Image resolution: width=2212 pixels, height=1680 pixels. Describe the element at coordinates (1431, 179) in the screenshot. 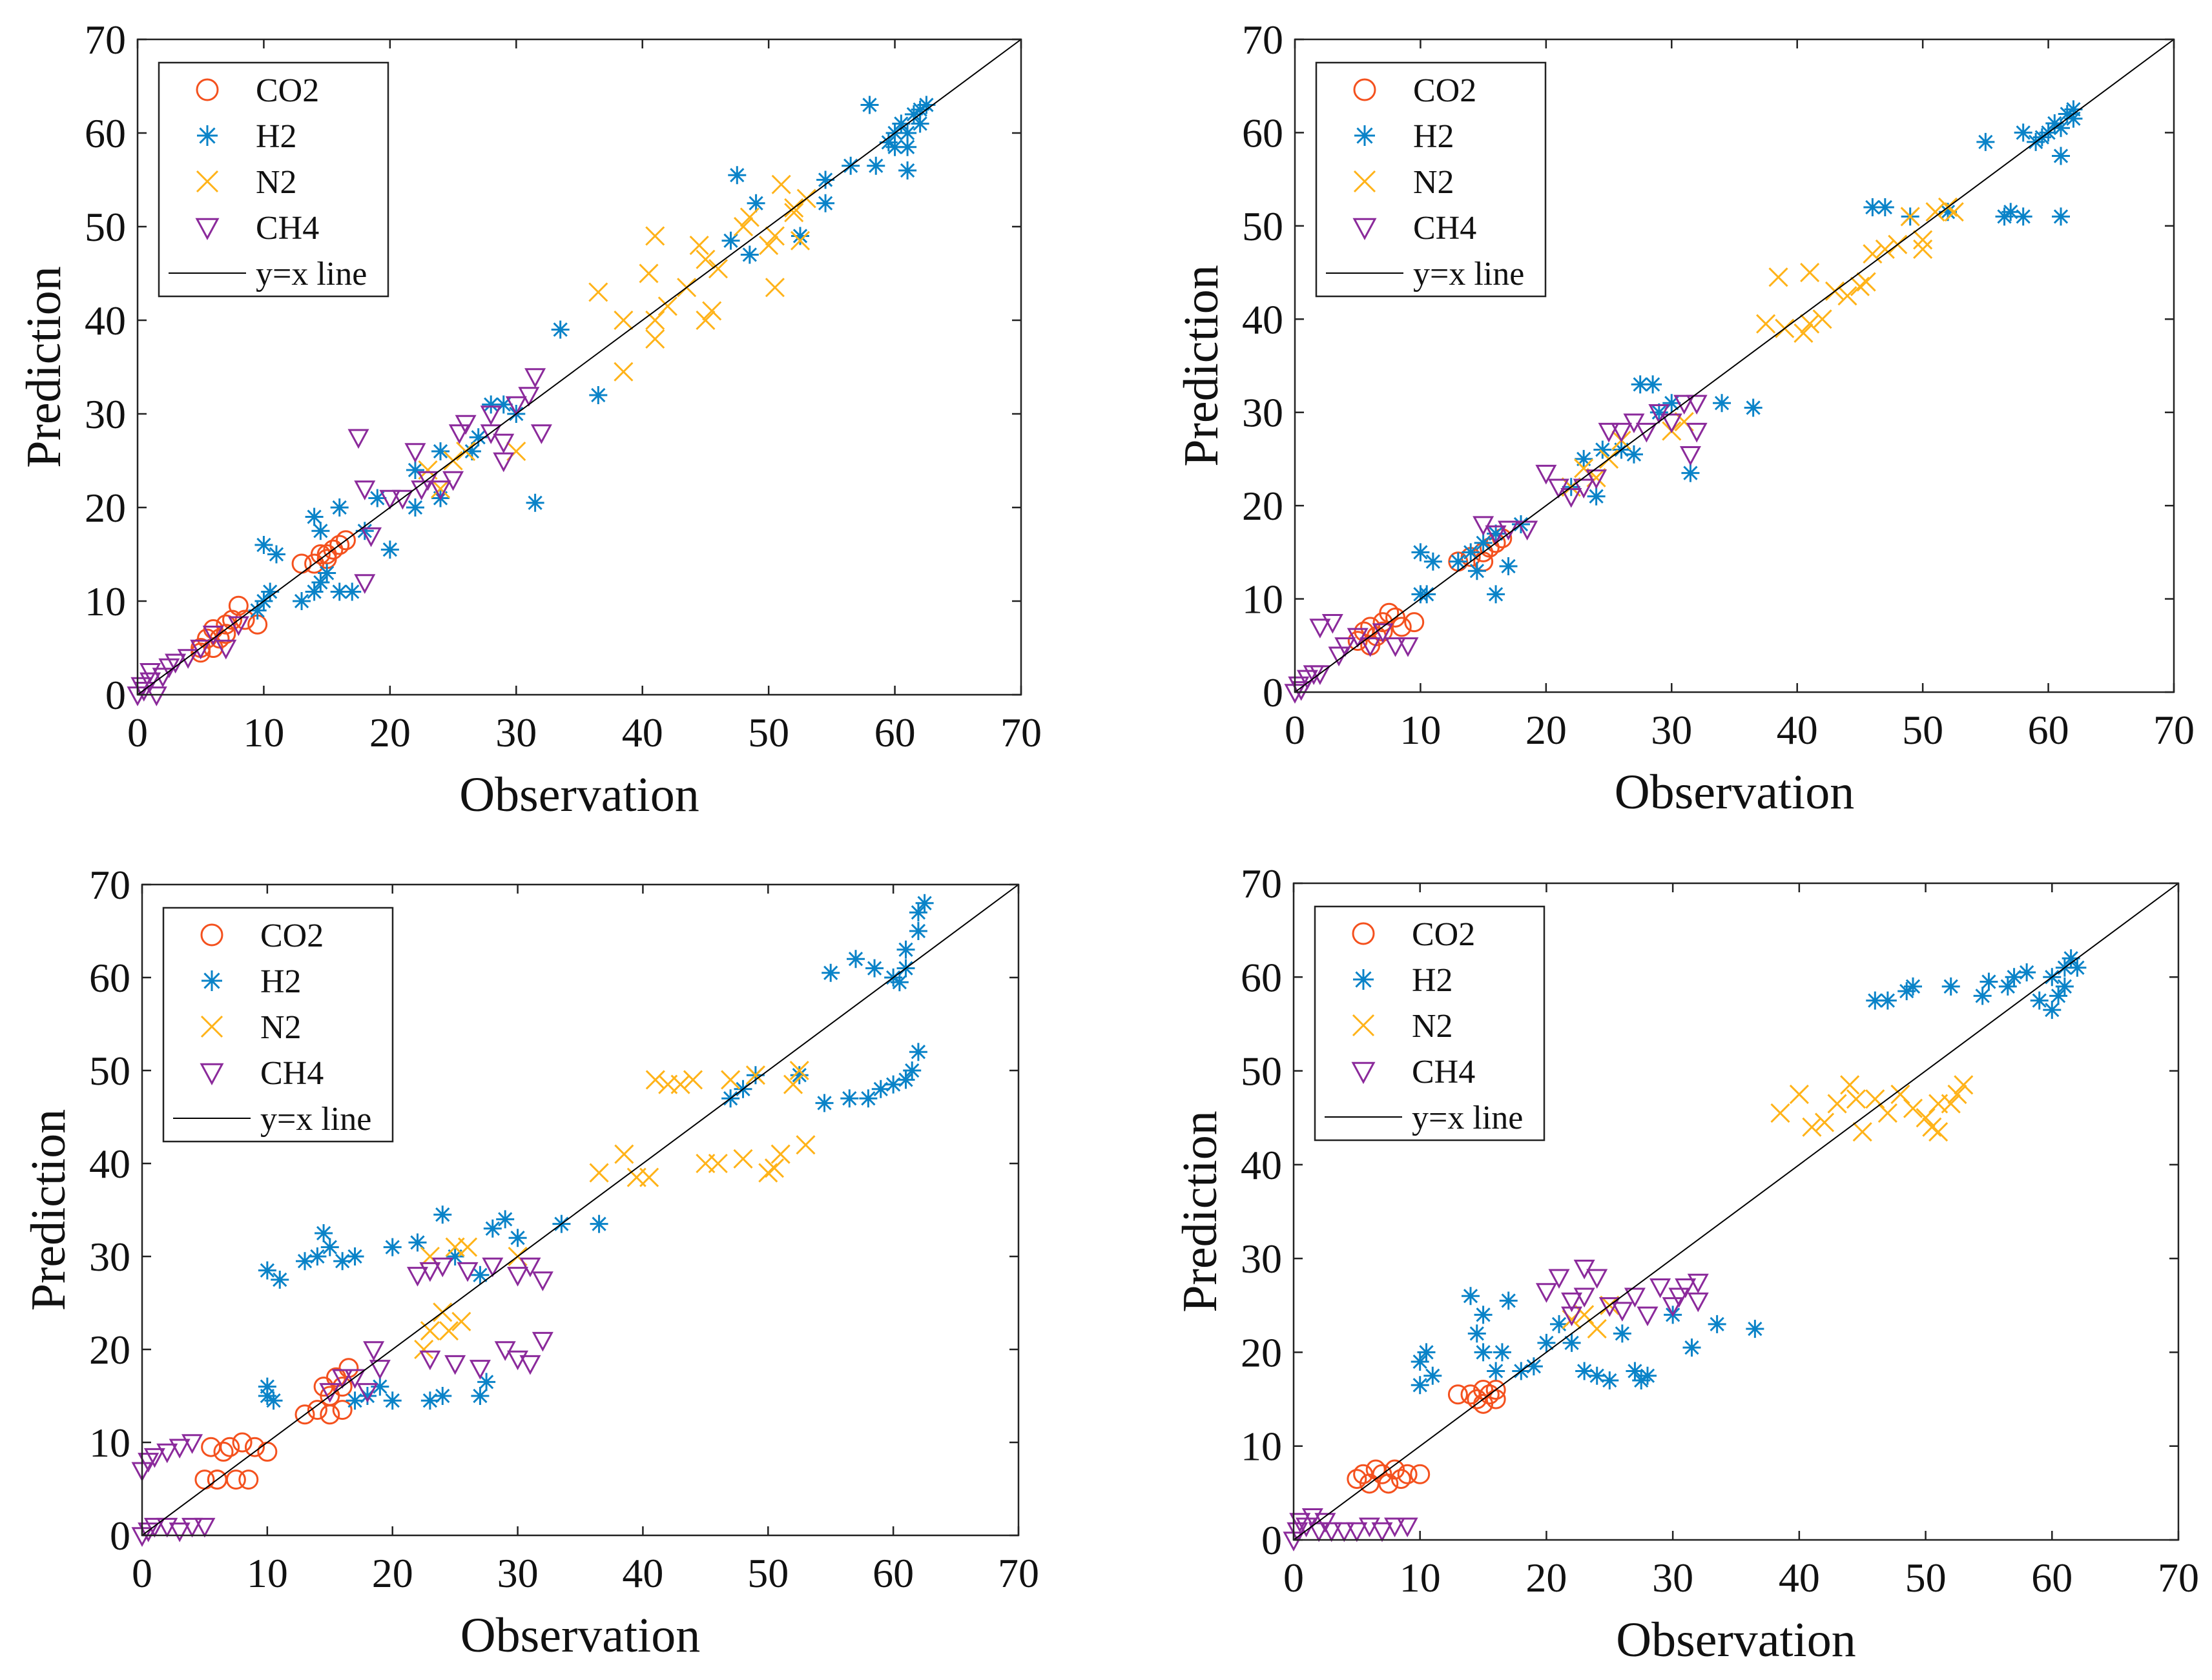

I see `legend-box` at that location.